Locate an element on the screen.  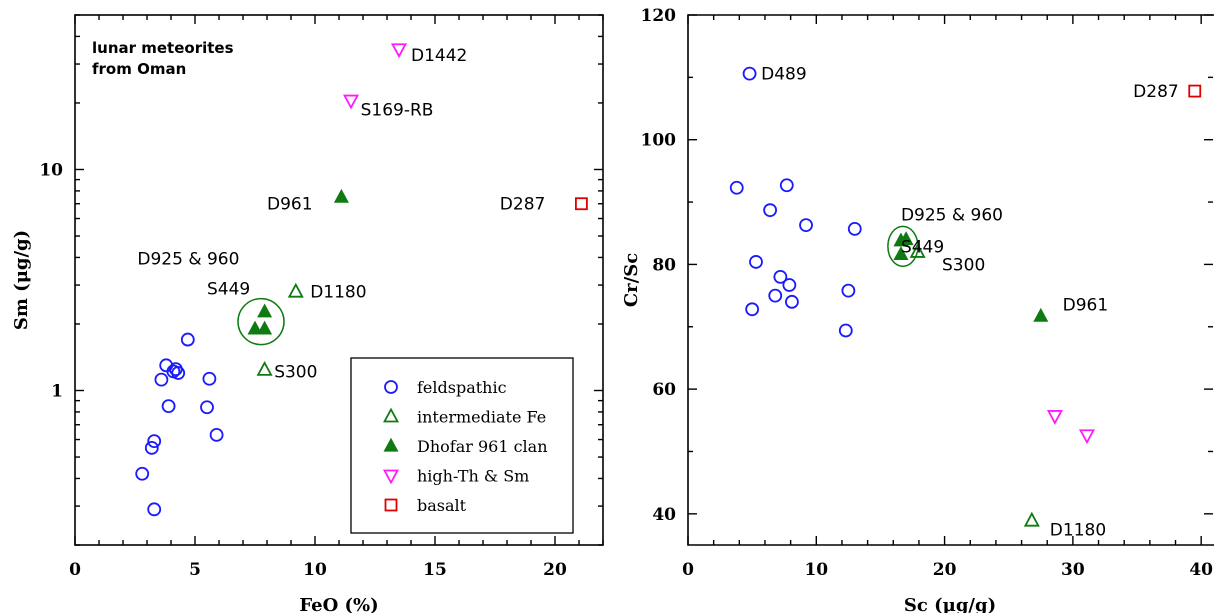
x-axis-label: FeO (%) is located at coordinates (338, 604).